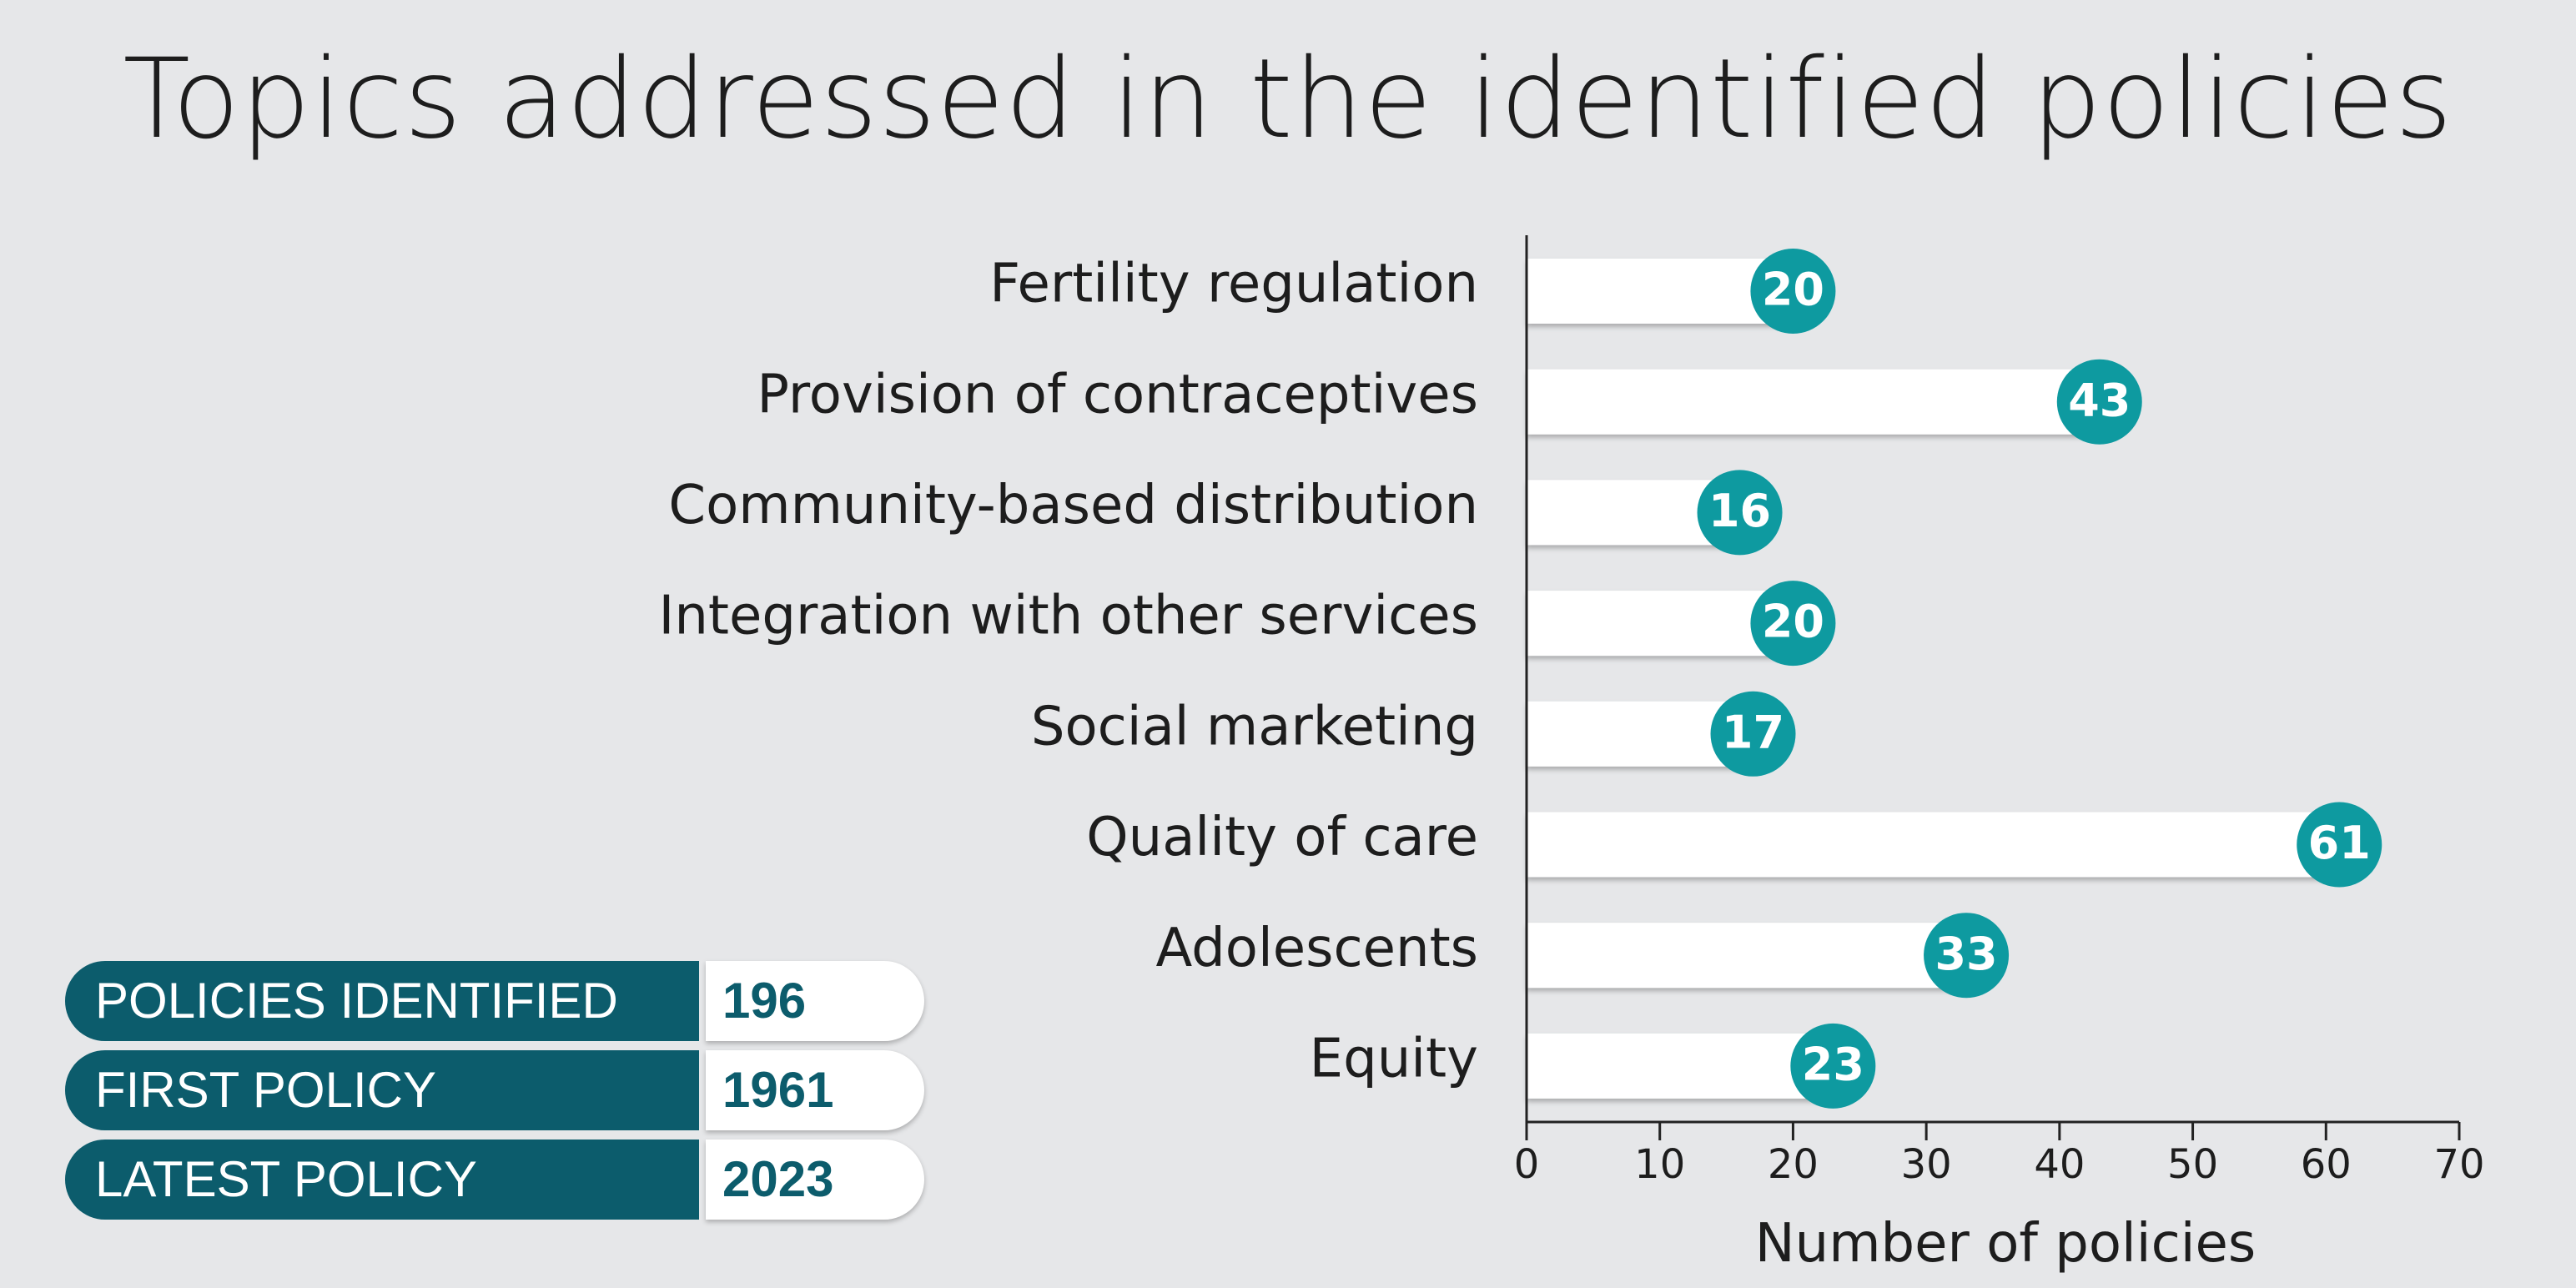 This screenshot has width=2576, height=1288. Describe the element at coordinates (1527, 1164) in the screenshot. I see `x-tick-label: 0` at that location.